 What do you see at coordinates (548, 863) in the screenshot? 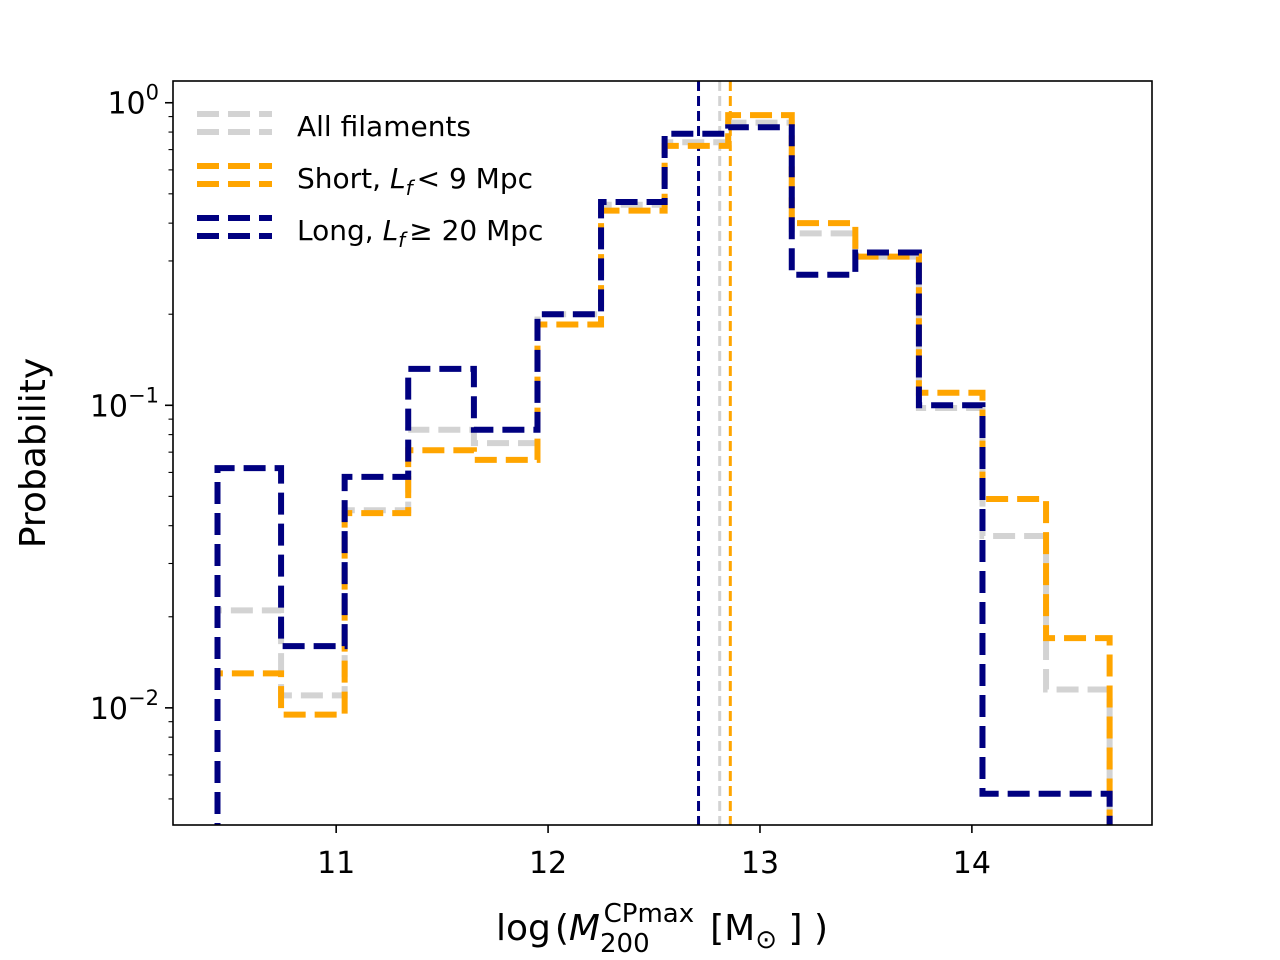
I see `x-tick-label: 12` at bounding box center [548, 863].